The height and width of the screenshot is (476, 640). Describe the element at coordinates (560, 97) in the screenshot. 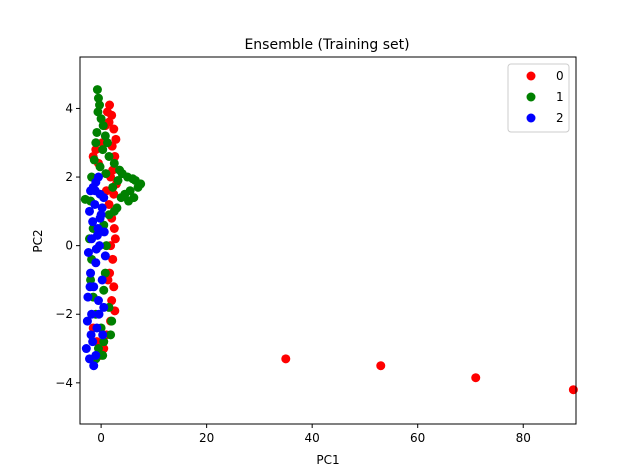

I see `legend-label: 1` at that location.